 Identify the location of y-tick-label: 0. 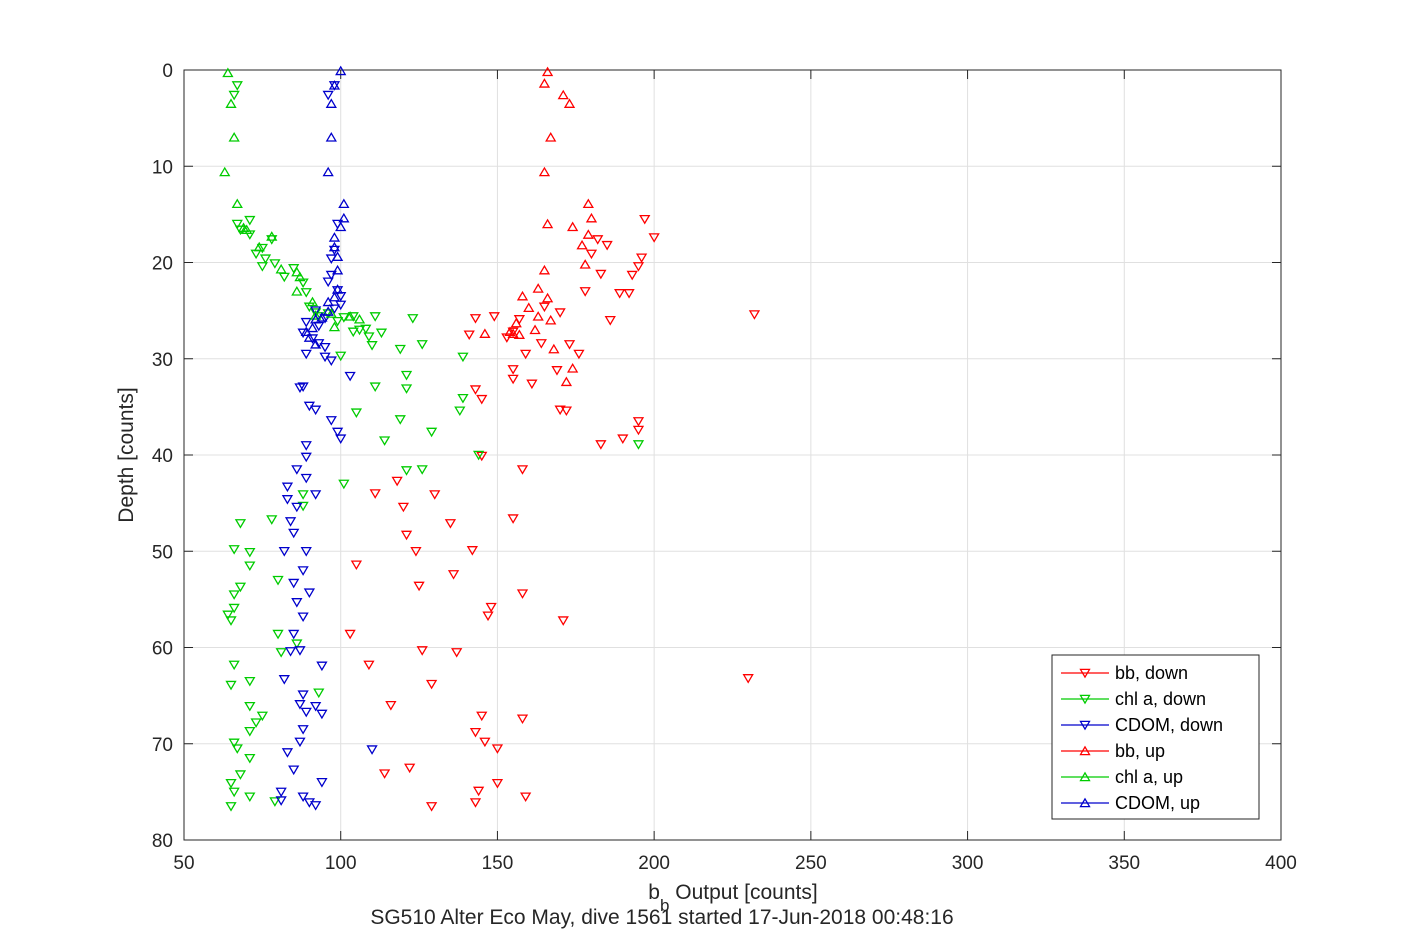
(167, 71).